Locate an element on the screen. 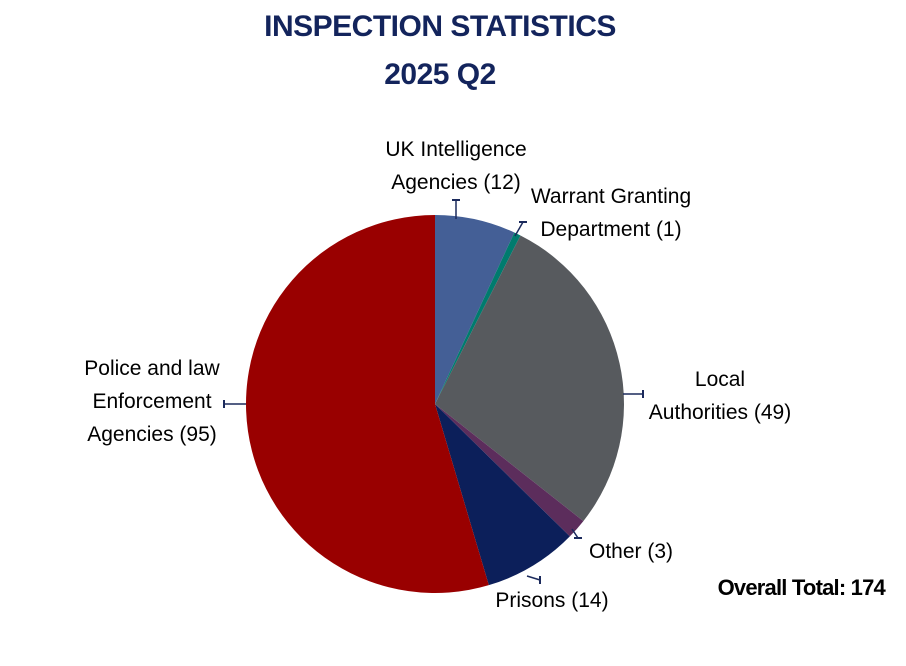 The image size is (906, 666). leader-line-other is located at coordinates (575, 533).